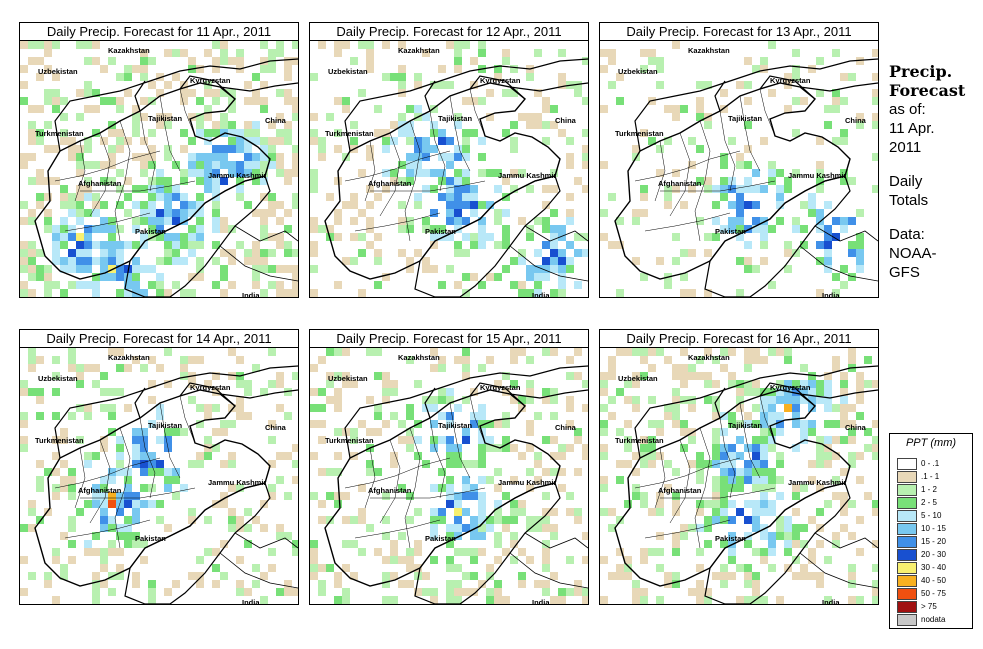  I want to click on map-label: Jammu Kashmir, so click(527, 175).